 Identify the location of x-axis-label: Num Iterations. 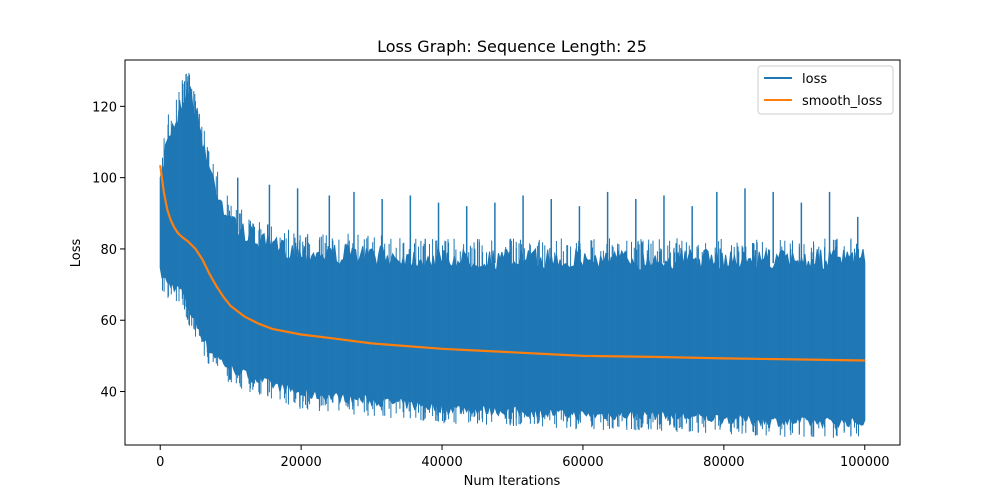
(512, 481).